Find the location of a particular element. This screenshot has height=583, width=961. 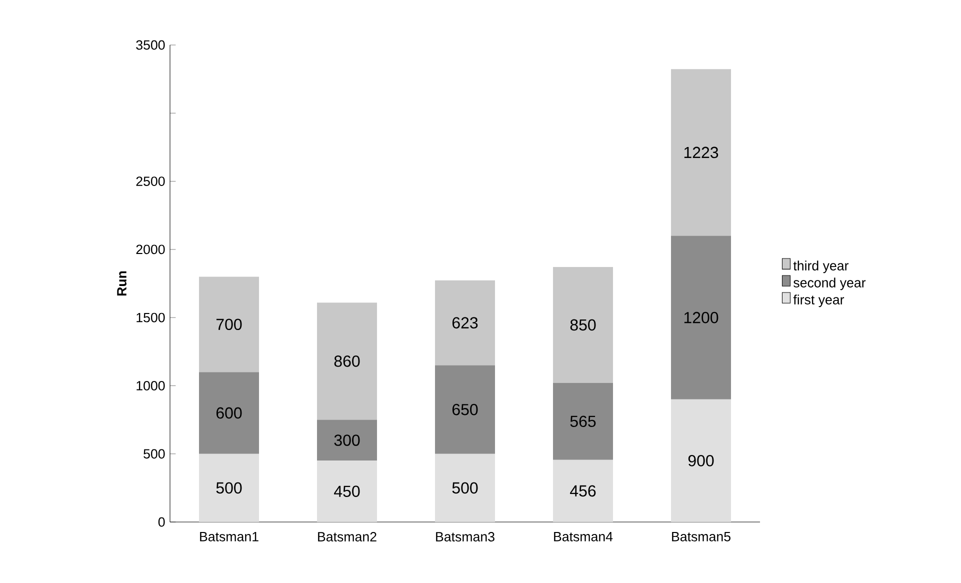

x-tick-label: Batsman3 is located at coordinates (465, 537).